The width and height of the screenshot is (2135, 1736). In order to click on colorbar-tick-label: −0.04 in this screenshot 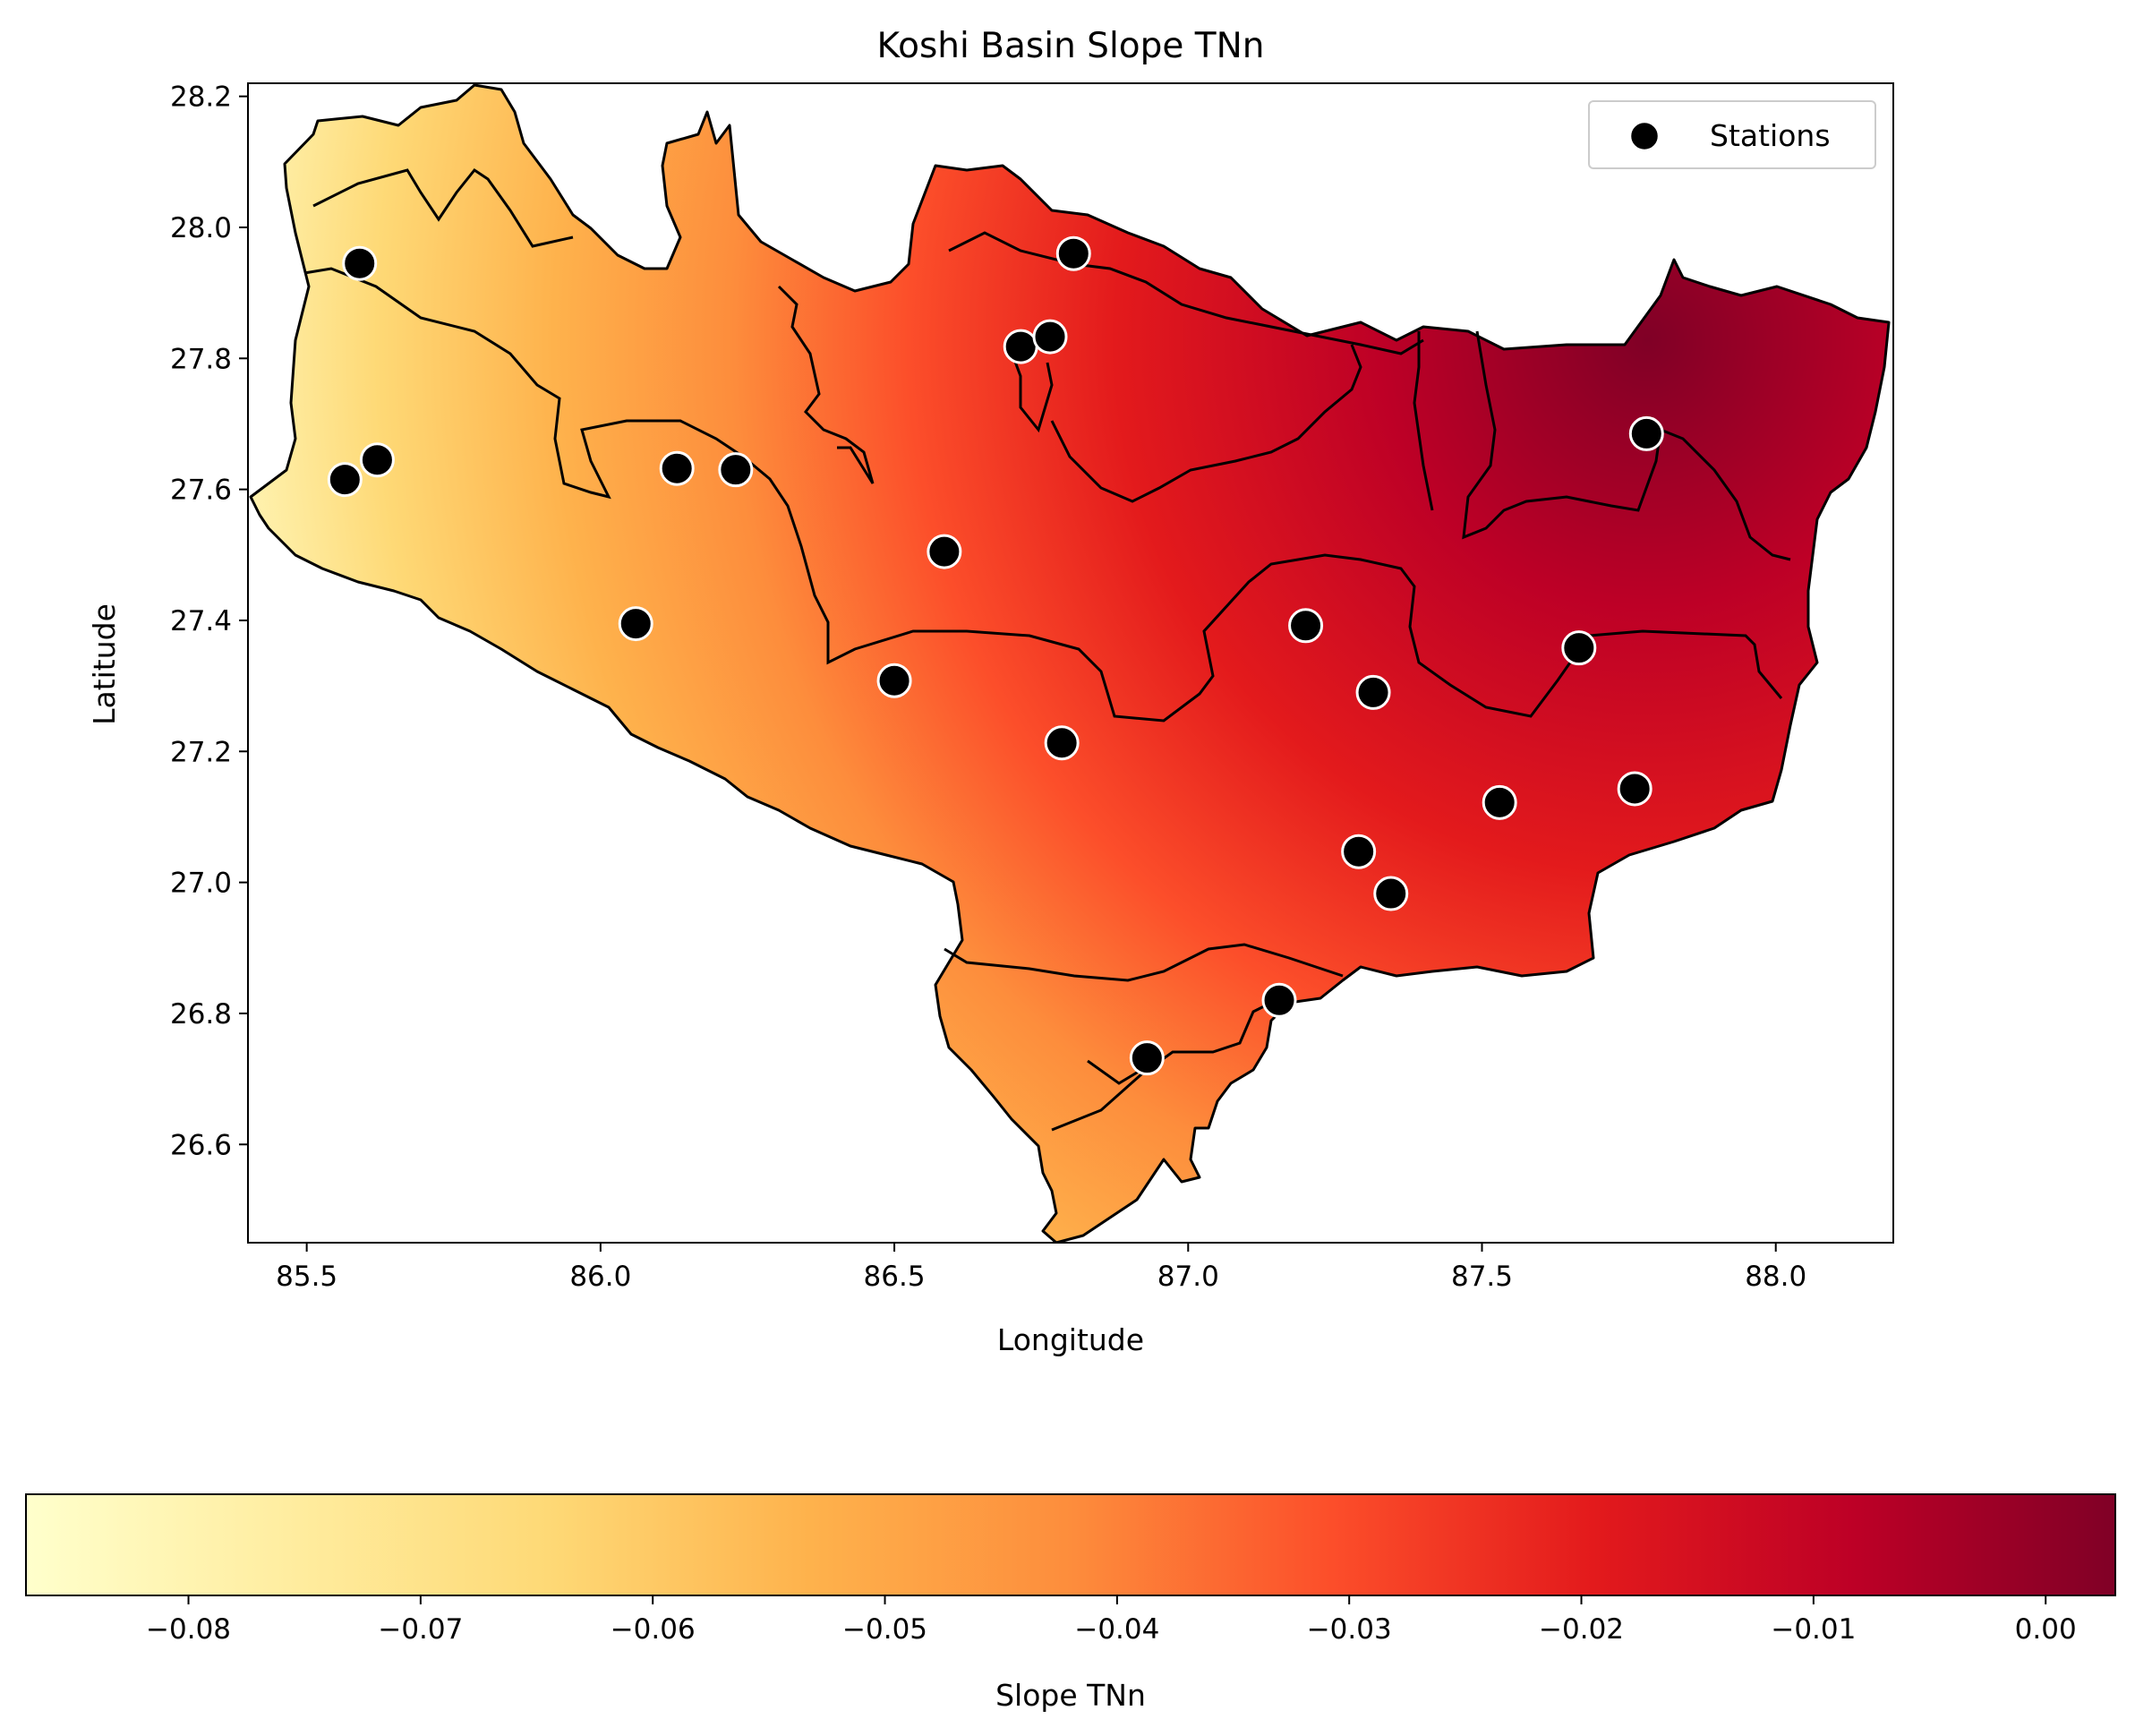, I will do `click(1116, 1629)`.